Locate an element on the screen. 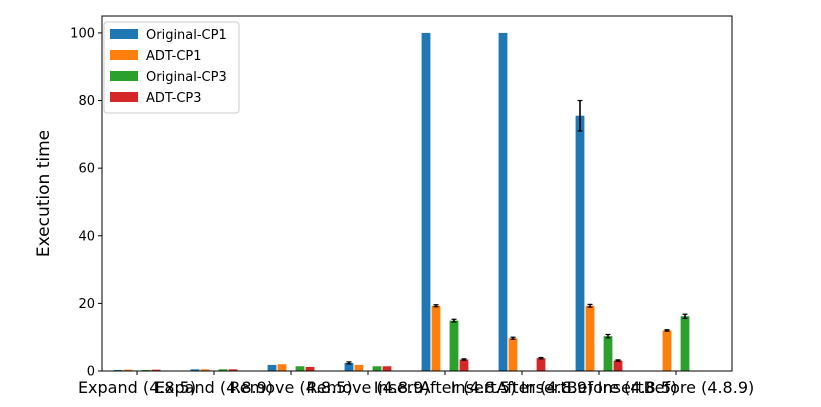 The height and width of the screenshot is (407, 821). x-tick-label: InsertAfter (4.8.5) is located at coordinates (445, 387).